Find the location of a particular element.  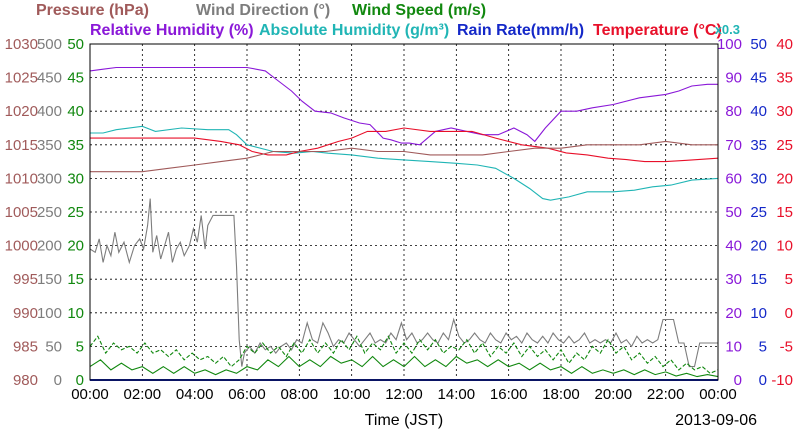

legend-wind-direction: Wind Direction (°) is located at coordinates (263, 10).